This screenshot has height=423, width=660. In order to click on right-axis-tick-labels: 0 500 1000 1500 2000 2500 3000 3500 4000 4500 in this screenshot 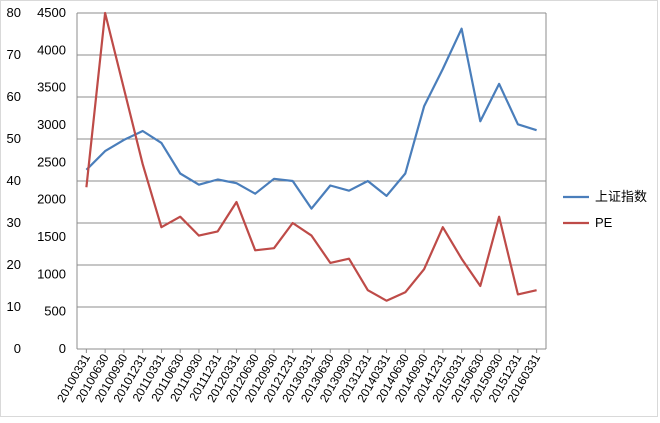, I will do `click(51, 180)`.